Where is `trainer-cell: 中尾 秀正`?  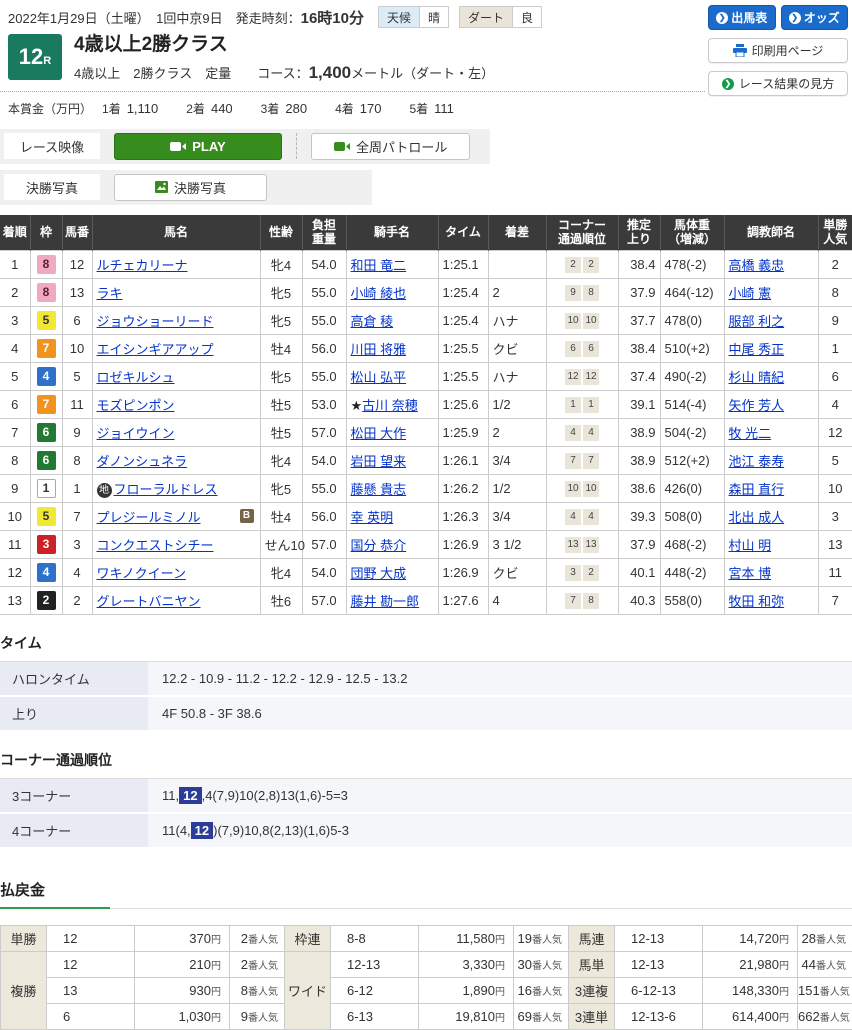
trainer-cell: 中尾 秀正 is located at coordinates (771, 348).